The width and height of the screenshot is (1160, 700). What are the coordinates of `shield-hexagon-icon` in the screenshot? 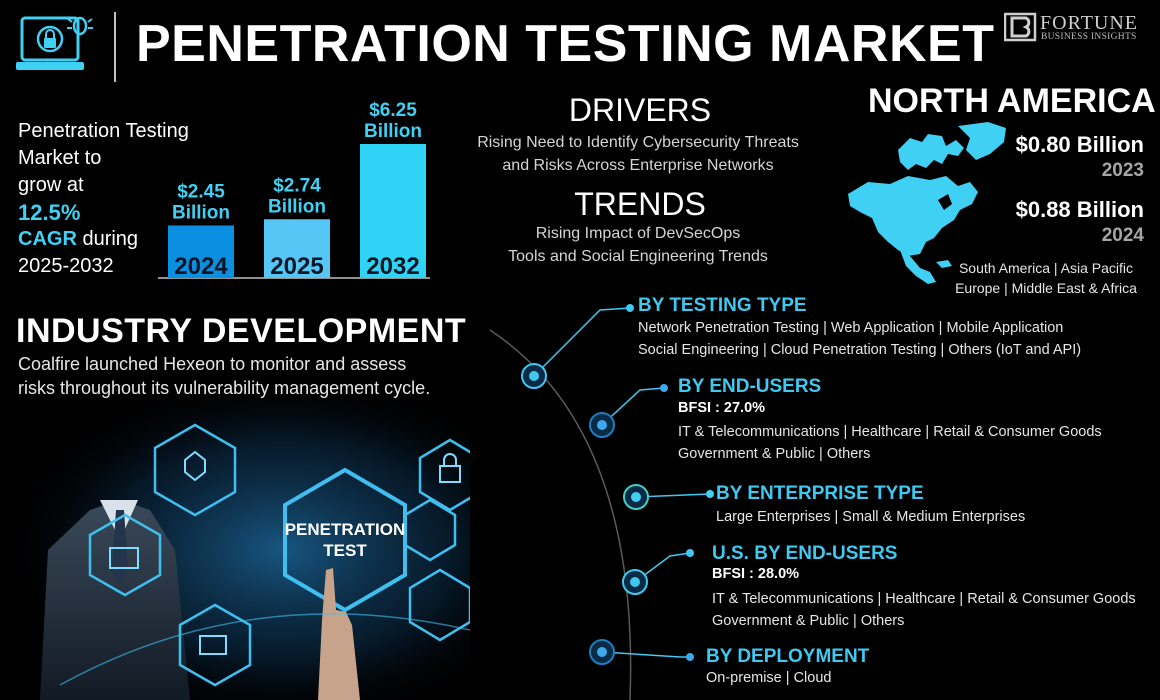 It's located at (195, 470).